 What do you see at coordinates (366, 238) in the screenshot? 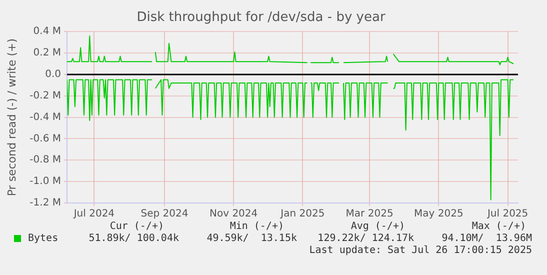
I see `text: 129.22k/ 124.17k` at bounding box center [366, 238].